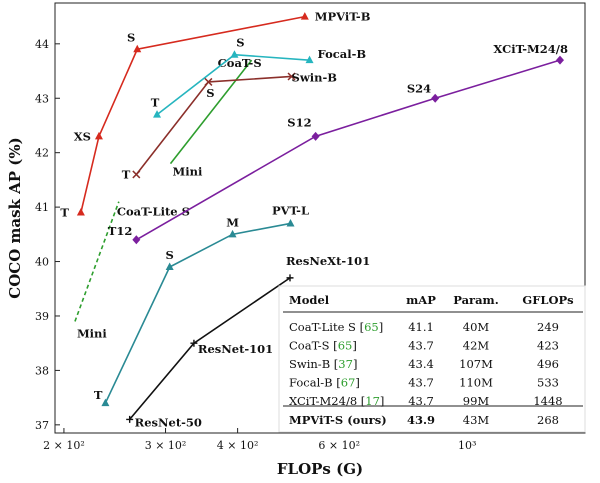 The width and height of the screenshot is (600, 483). I want to click on y-tick-label: 43, so click(42, 98).